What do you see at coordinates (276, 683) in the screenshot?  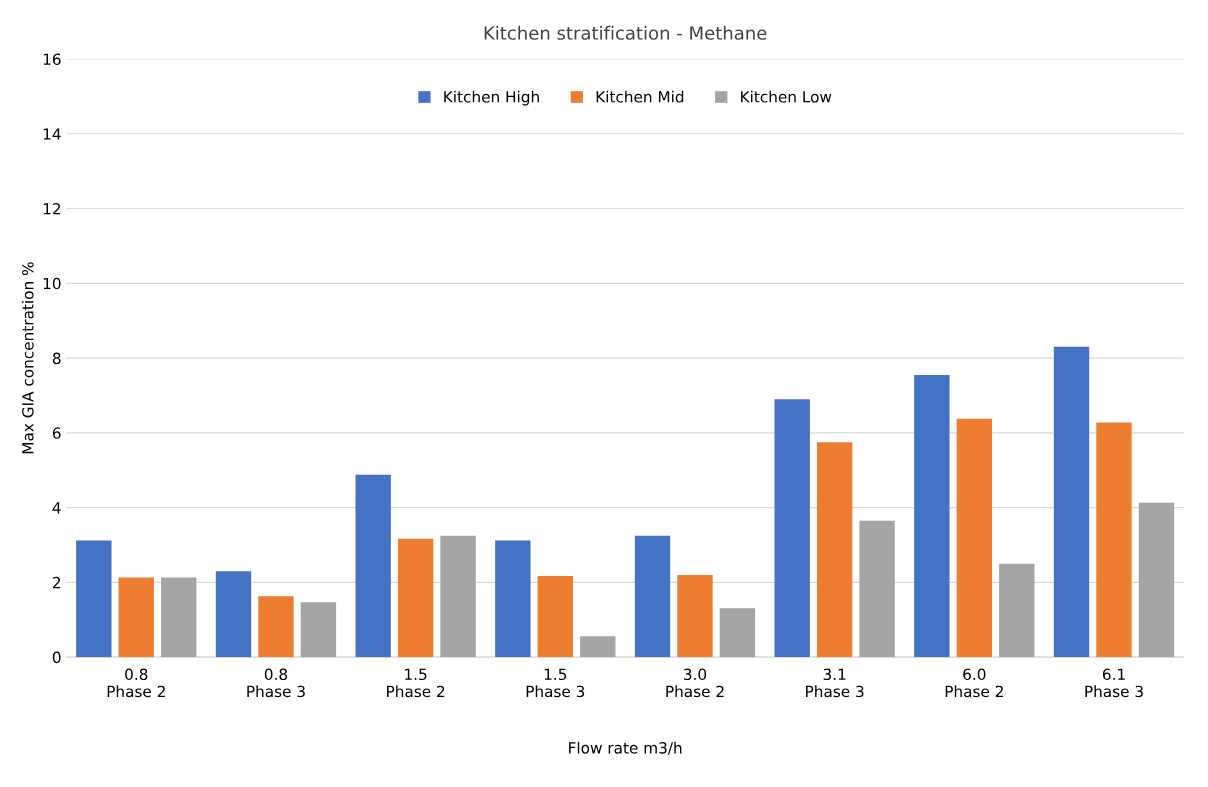 I see `x-tick-label: 0.8 Phase 3` at bounding box center [276, 683].